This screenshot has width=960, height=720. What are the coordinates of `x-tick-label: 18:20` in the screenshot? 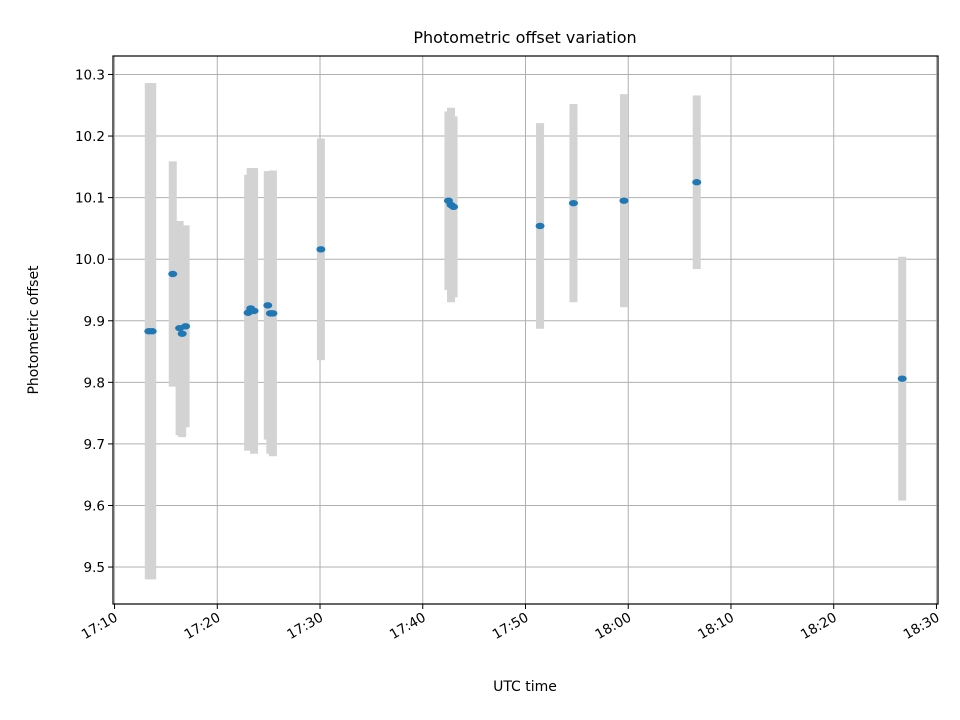 It's located at (819, 626).